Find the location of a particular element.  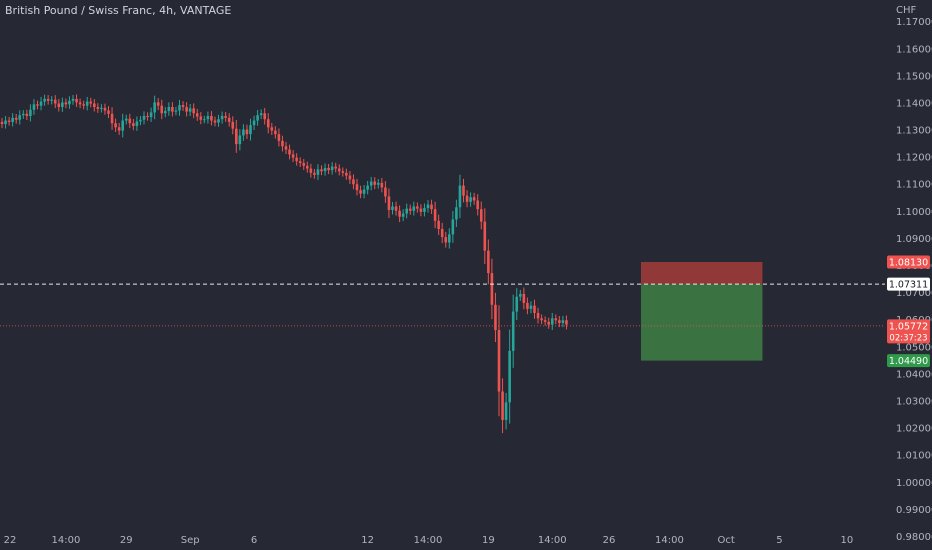

y-tick-label: 1.15000 is located at coordinates (914, 76).